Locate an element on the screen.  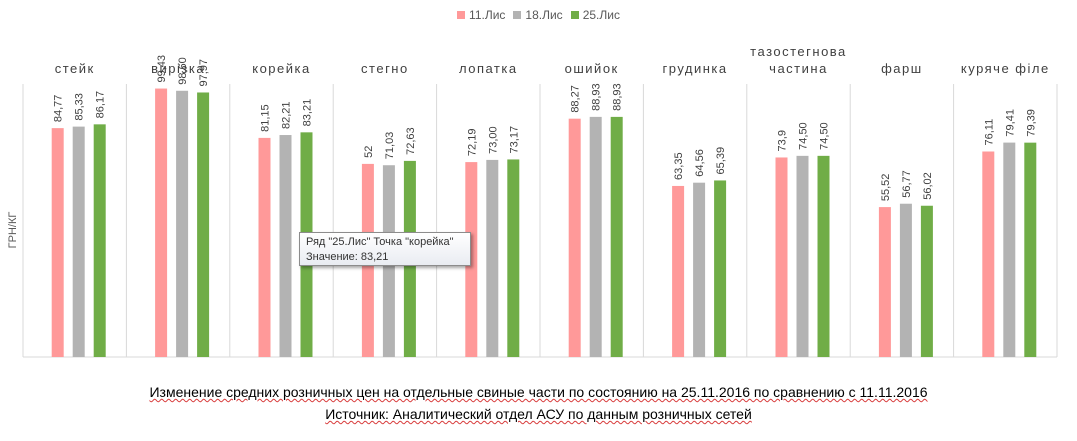
data-label: 73,00 is located at coordinates (493, 140).